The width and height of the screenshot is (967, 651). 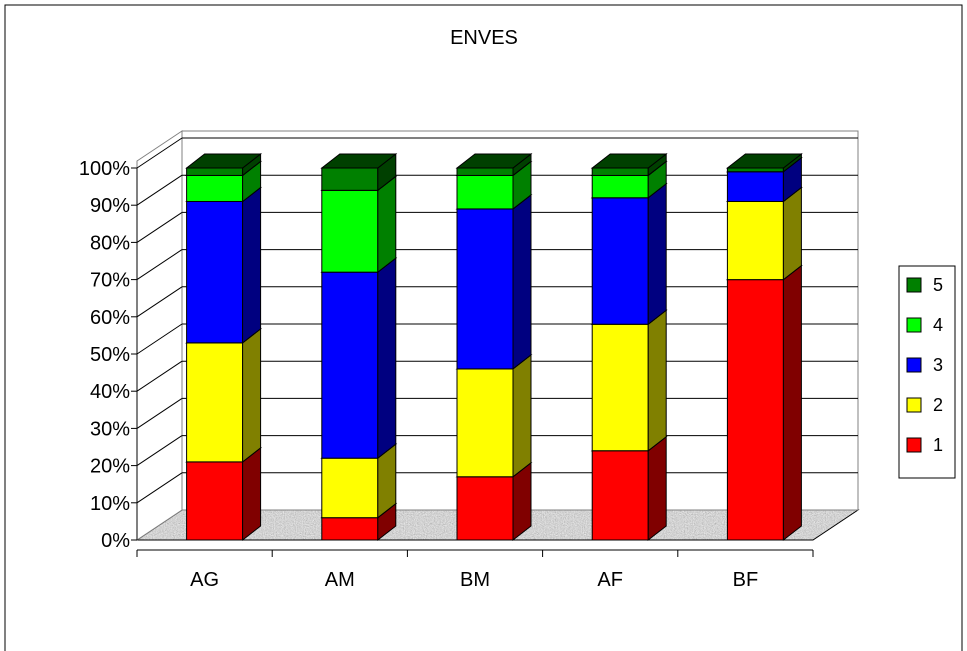 What do you see at coordinates (340, 580) in the screenshot?
I see `x-tick-label: AM` at bounding box center [340, 580].